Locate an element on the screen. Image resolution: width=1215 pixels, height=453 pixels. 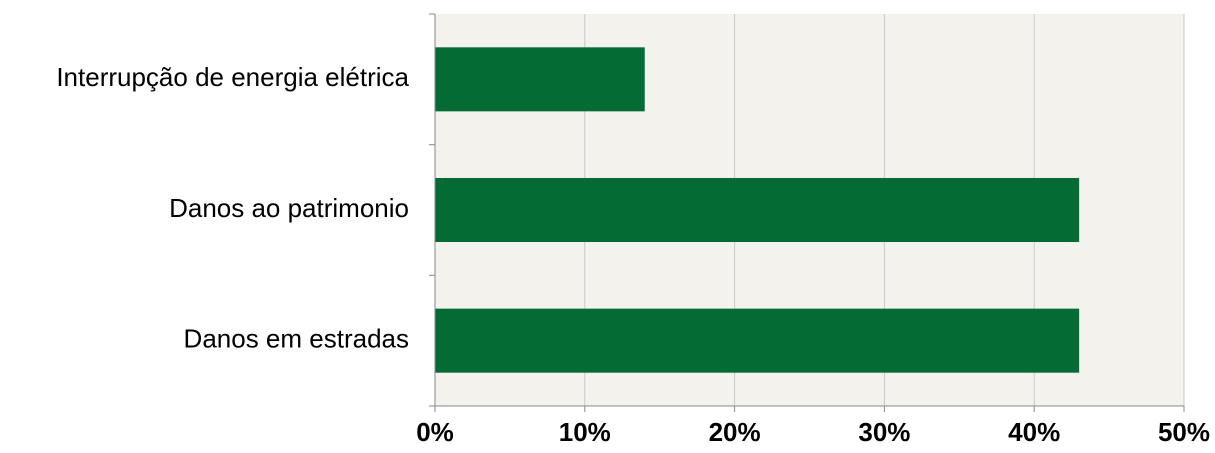
x-tick-label: 10% is located at coordinates (585, 432).